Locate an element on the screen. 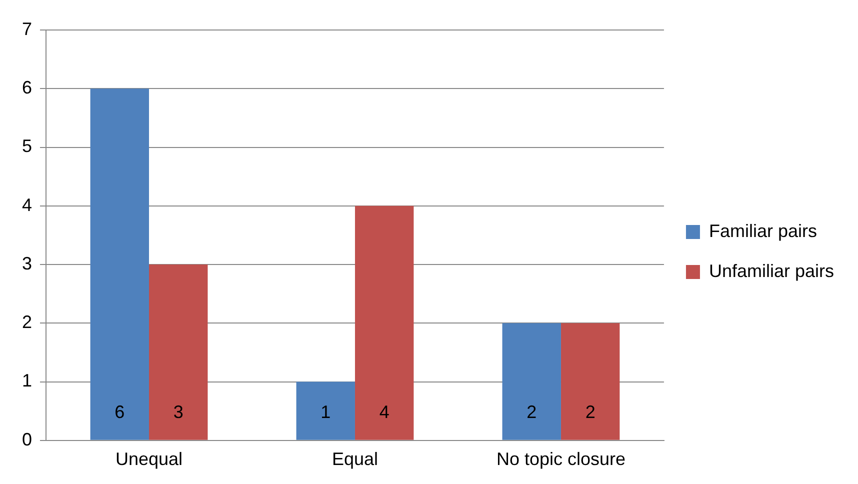 The height and width of the screenshot is (484, 858). y-tick-label: 6 is located at coordinates (27, 88).